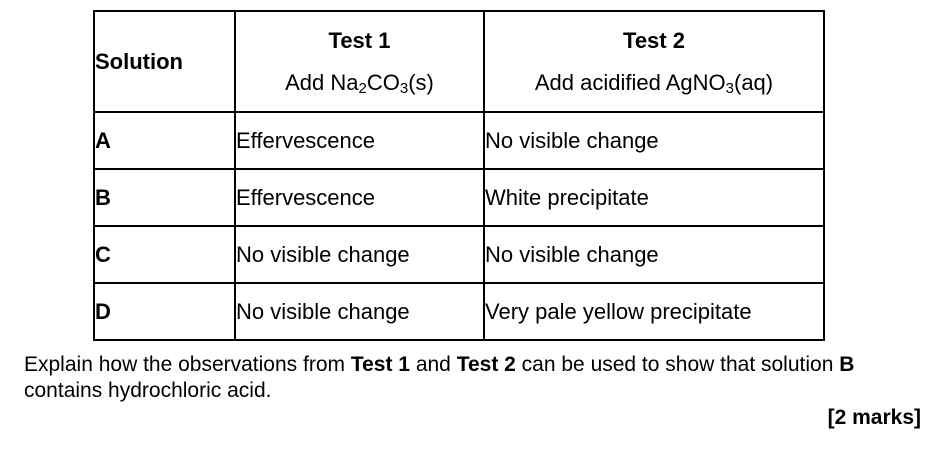 Image resolution: width=931 pixels, height=449 pixels. I want to click on test2-observation: Very pale yellow precipitate, so click(654, 311).